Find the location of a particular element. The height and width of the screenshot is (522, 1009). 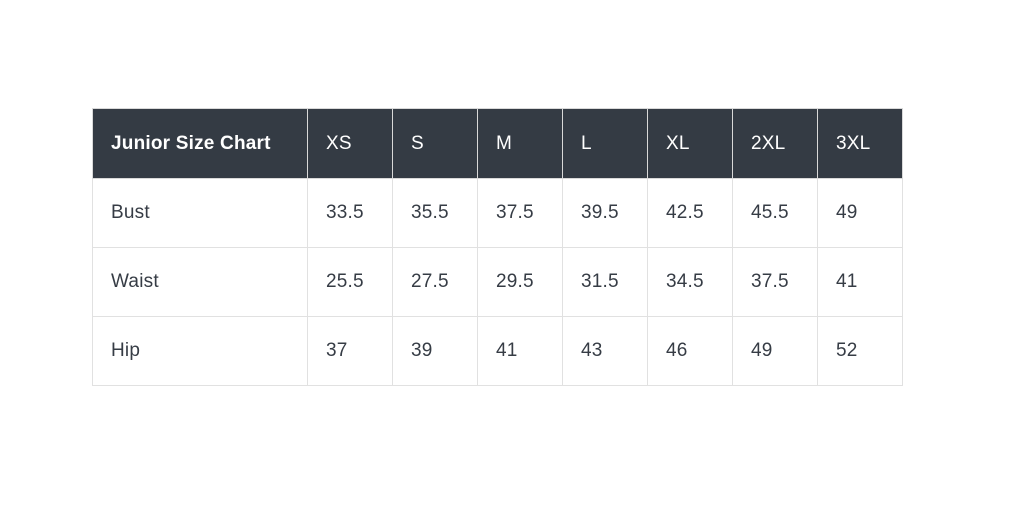

value-cell: 42.5 is located at coordinates (690, 213).